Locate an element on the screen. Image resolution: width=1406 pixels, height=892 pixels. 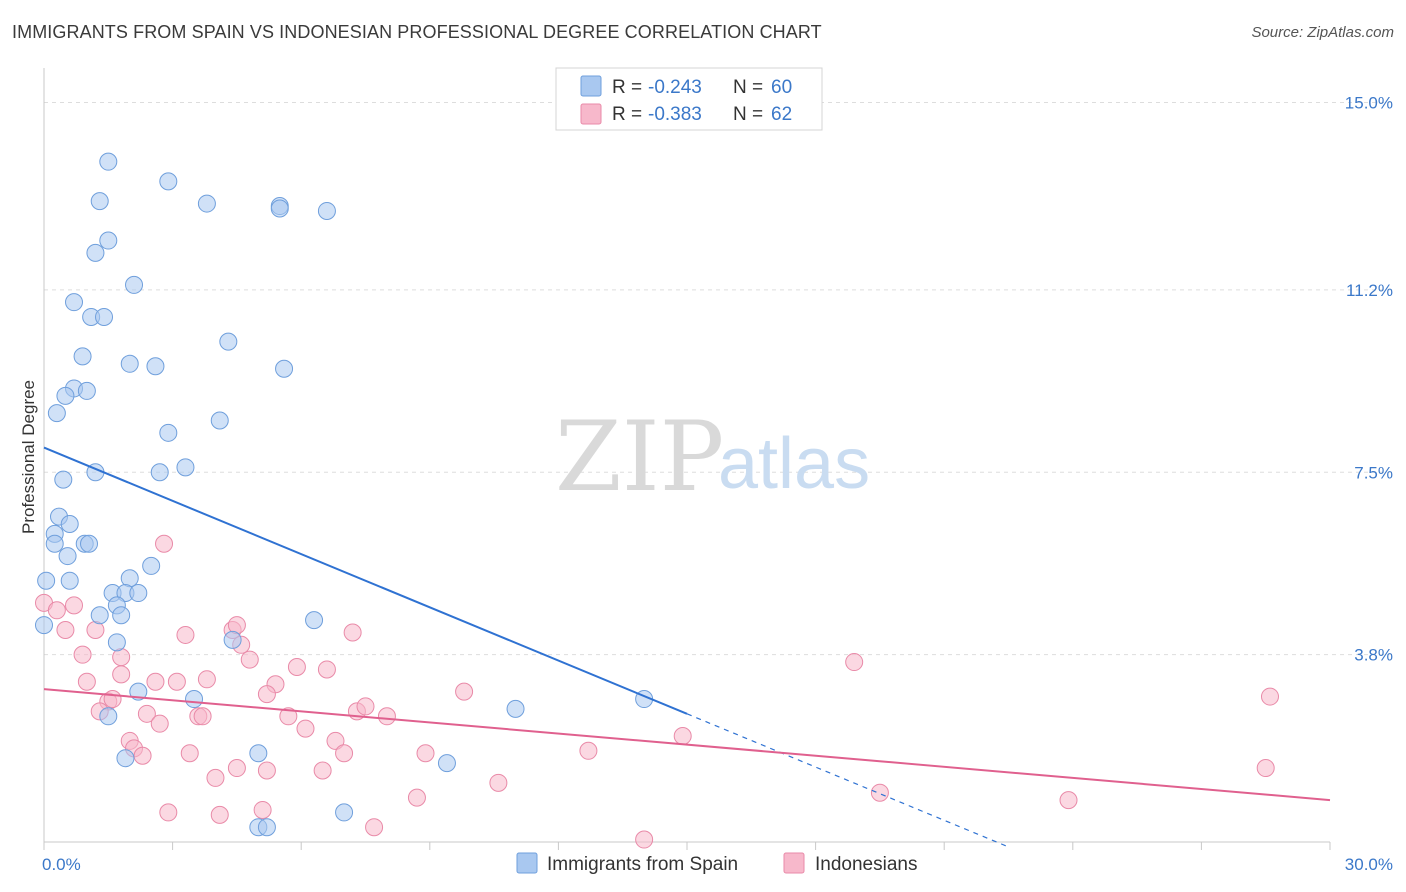
watermark-zip: ZIP is located at coordinates (639, 457).